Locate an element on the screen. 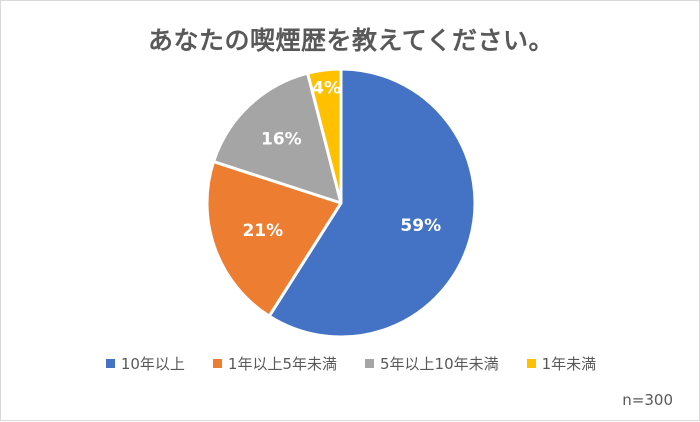 This screenshot has height=422, width=700. legend-label: 5年以上10年未満 is located at coordinates (439, 364).